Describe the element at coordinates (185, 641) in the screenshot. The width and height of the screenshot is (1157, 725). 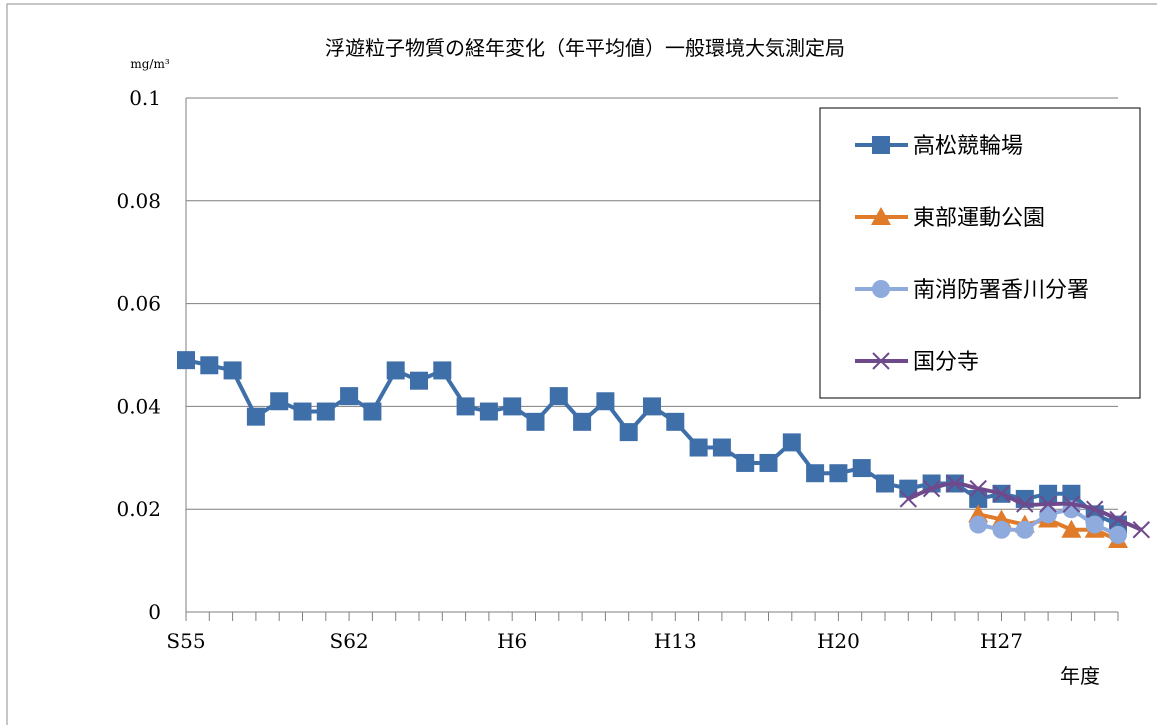
I see `x-tick-label: S55` at that location.